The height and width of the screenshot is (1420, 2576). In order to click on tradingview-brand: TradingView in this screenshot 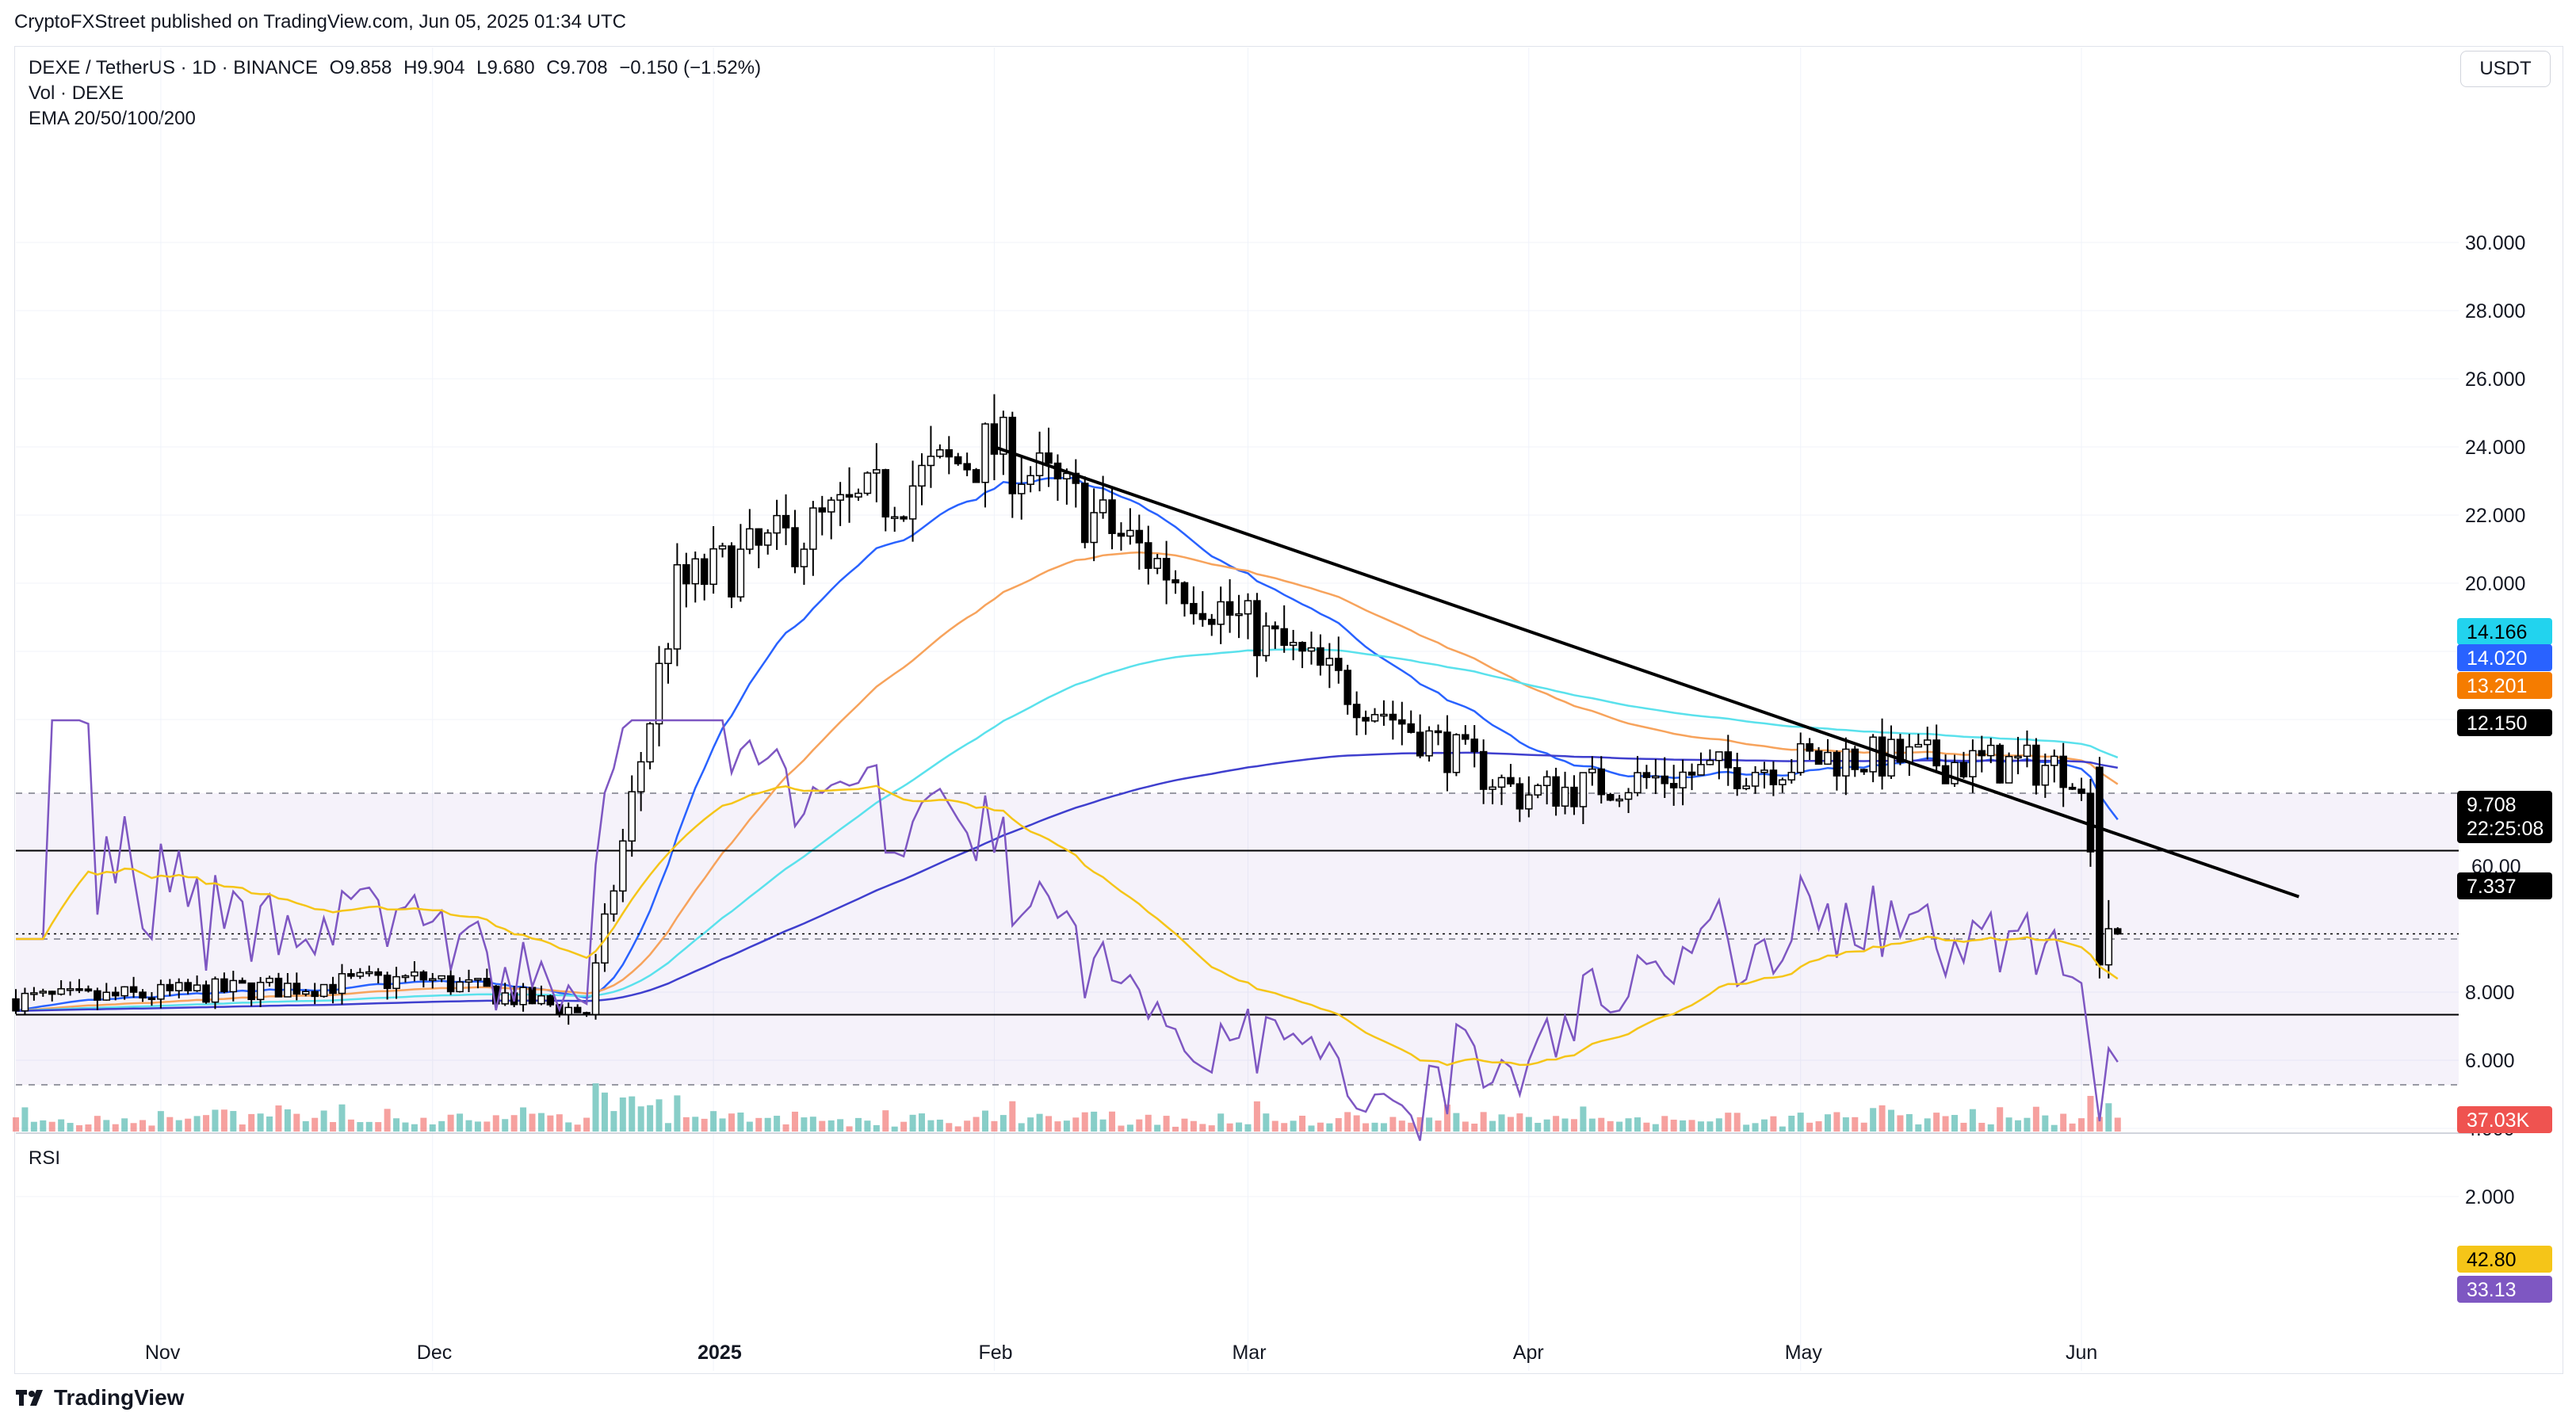, I will do `click(120, 1398)`.